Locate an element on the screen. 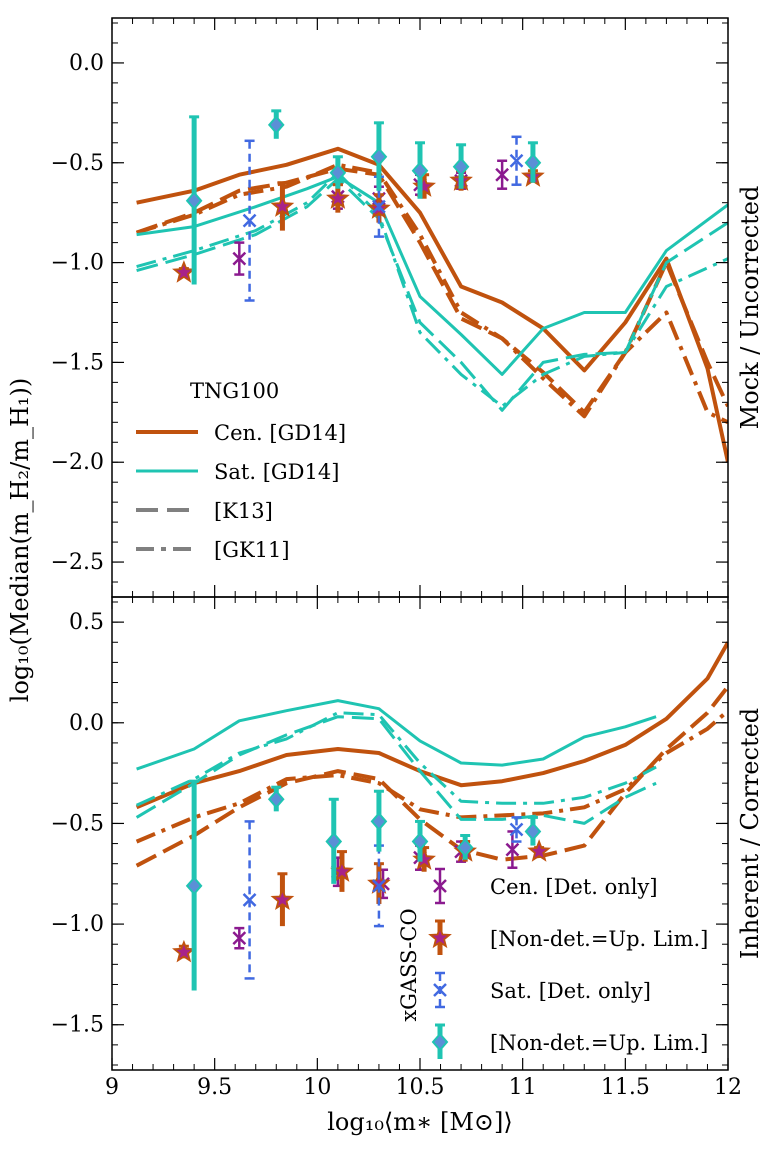 This screenshot has height=1150, width=778. x-axis-title: log₁₀⟨m∗ [M⊙]⟩ is located at coordinates (420, 1122).